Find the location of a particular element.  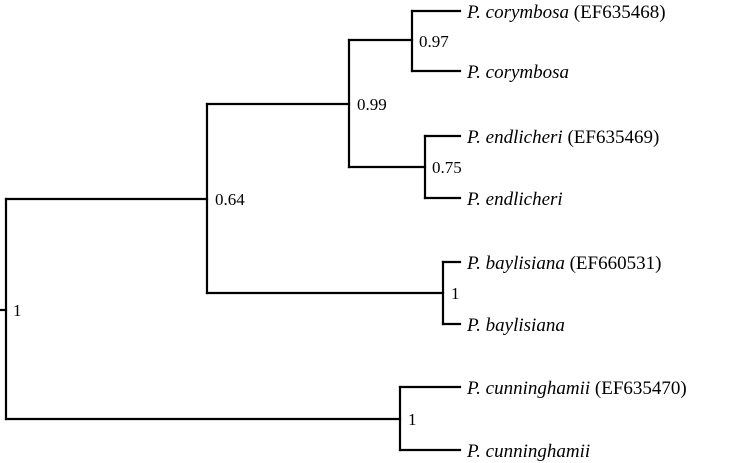

taxon-label: P. baylisiana (EF660531) is located at coordinates (563, 263).